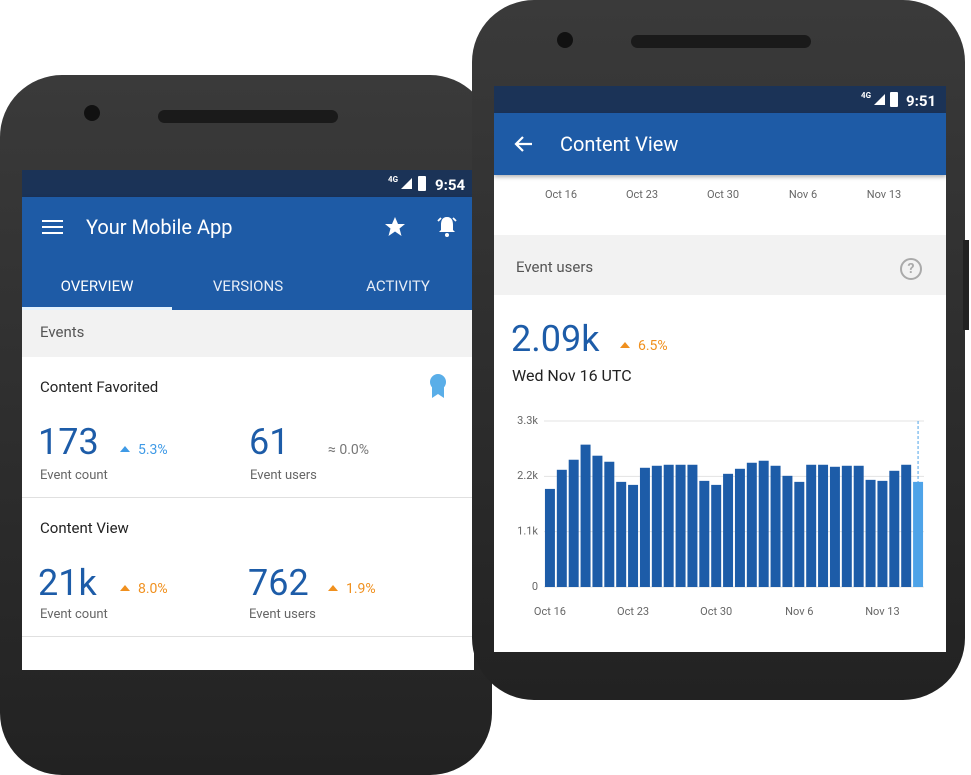  I want to click on metric-value: 2.09k, so click(555, 339).